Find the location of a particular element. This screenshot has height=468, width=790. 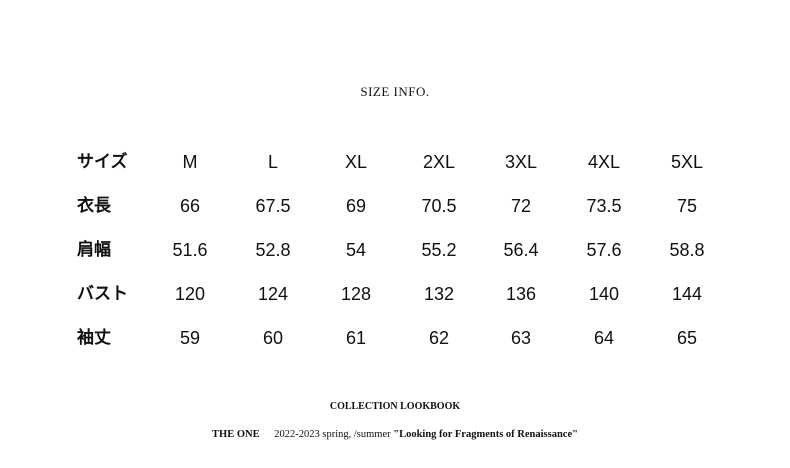

table-cell: 5XL is located at coordinates (687, 162).